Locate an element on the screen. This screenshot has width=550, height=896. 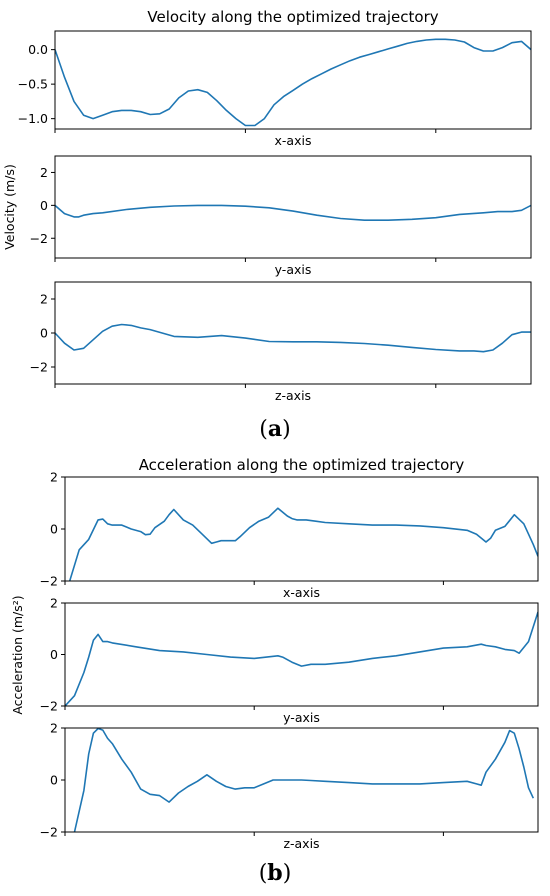
chart-1-subplot-2: 2 0 −2 z-axis is located at coordinates (289, 786).